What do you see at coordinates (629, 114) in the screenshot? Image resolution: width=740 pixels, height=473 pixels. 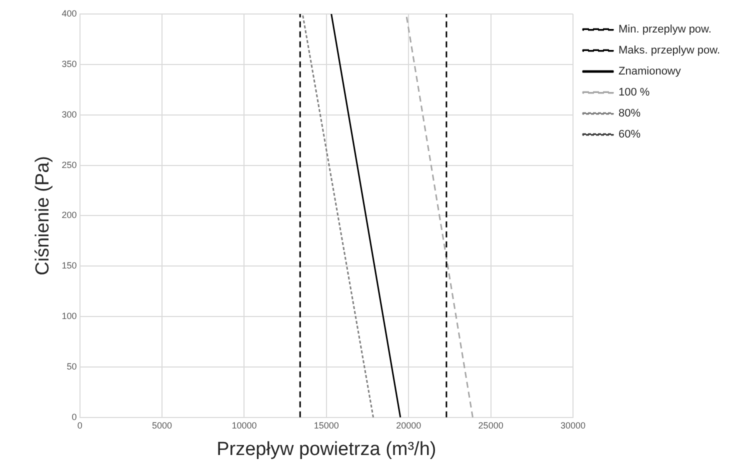 I see `legend-label: 80%` at bounding box center [629, 114].